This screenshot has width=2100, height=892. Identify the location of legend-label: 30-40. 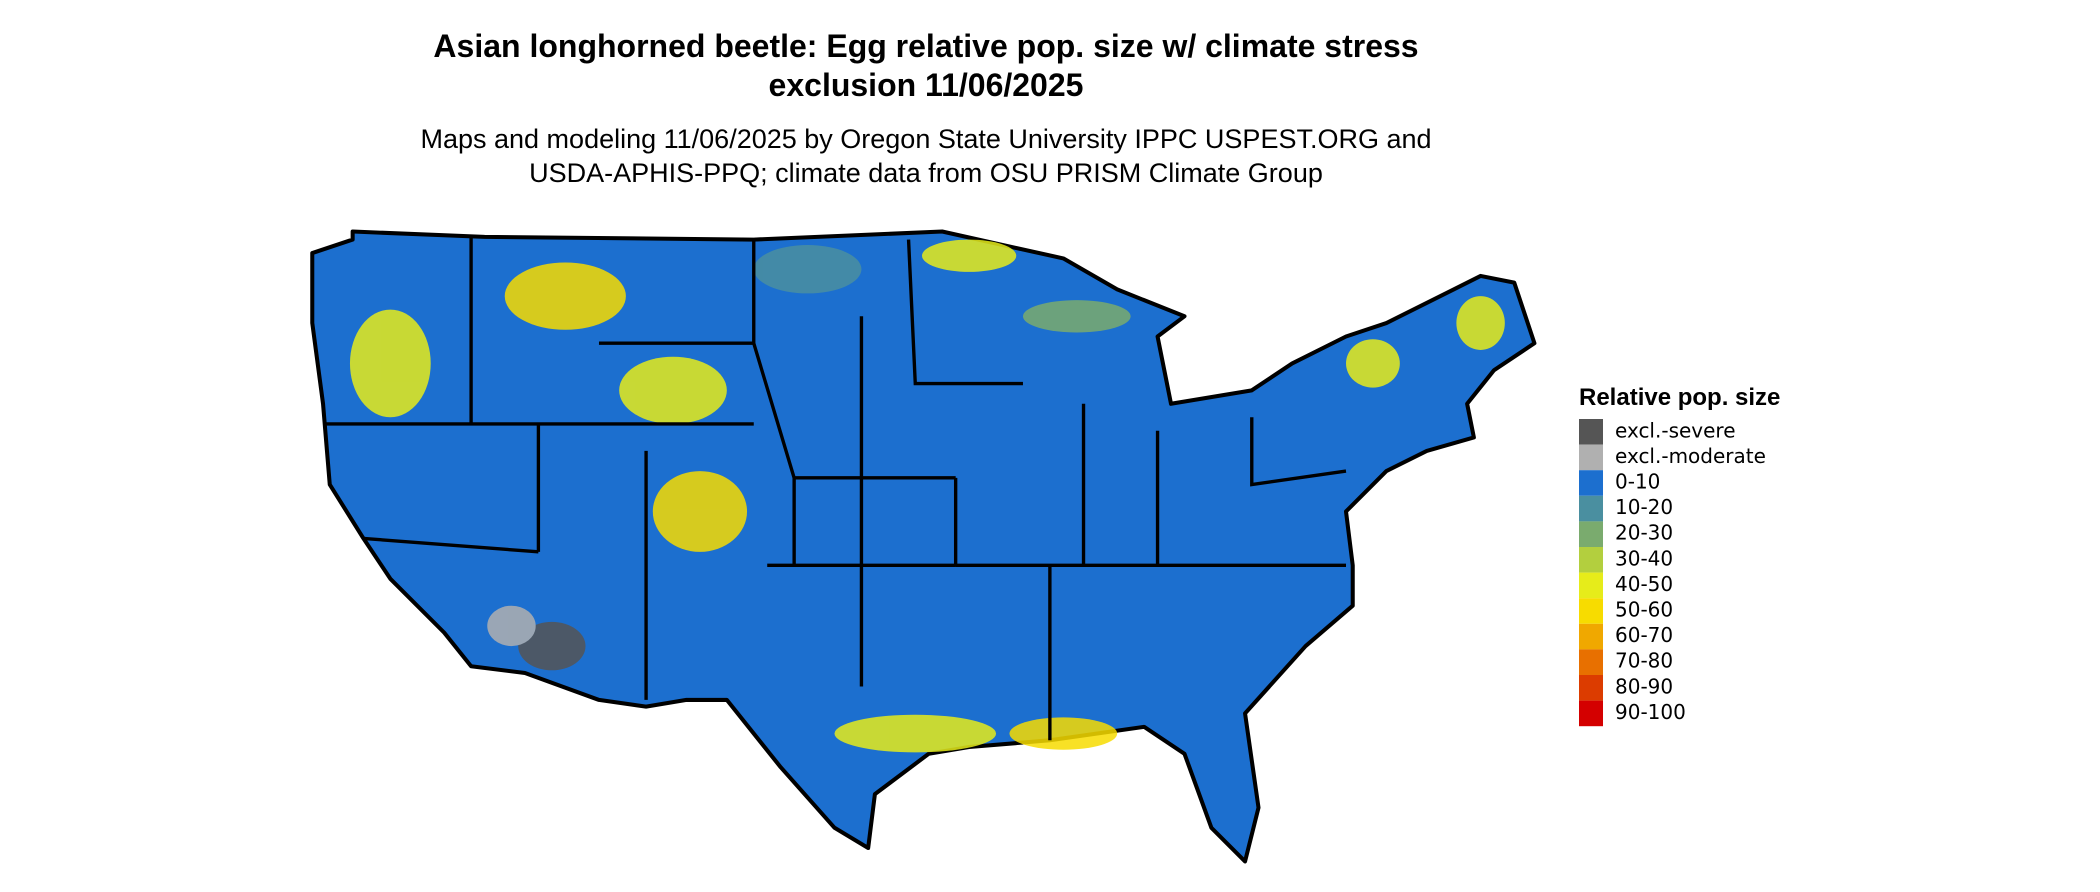
(1644, 558).